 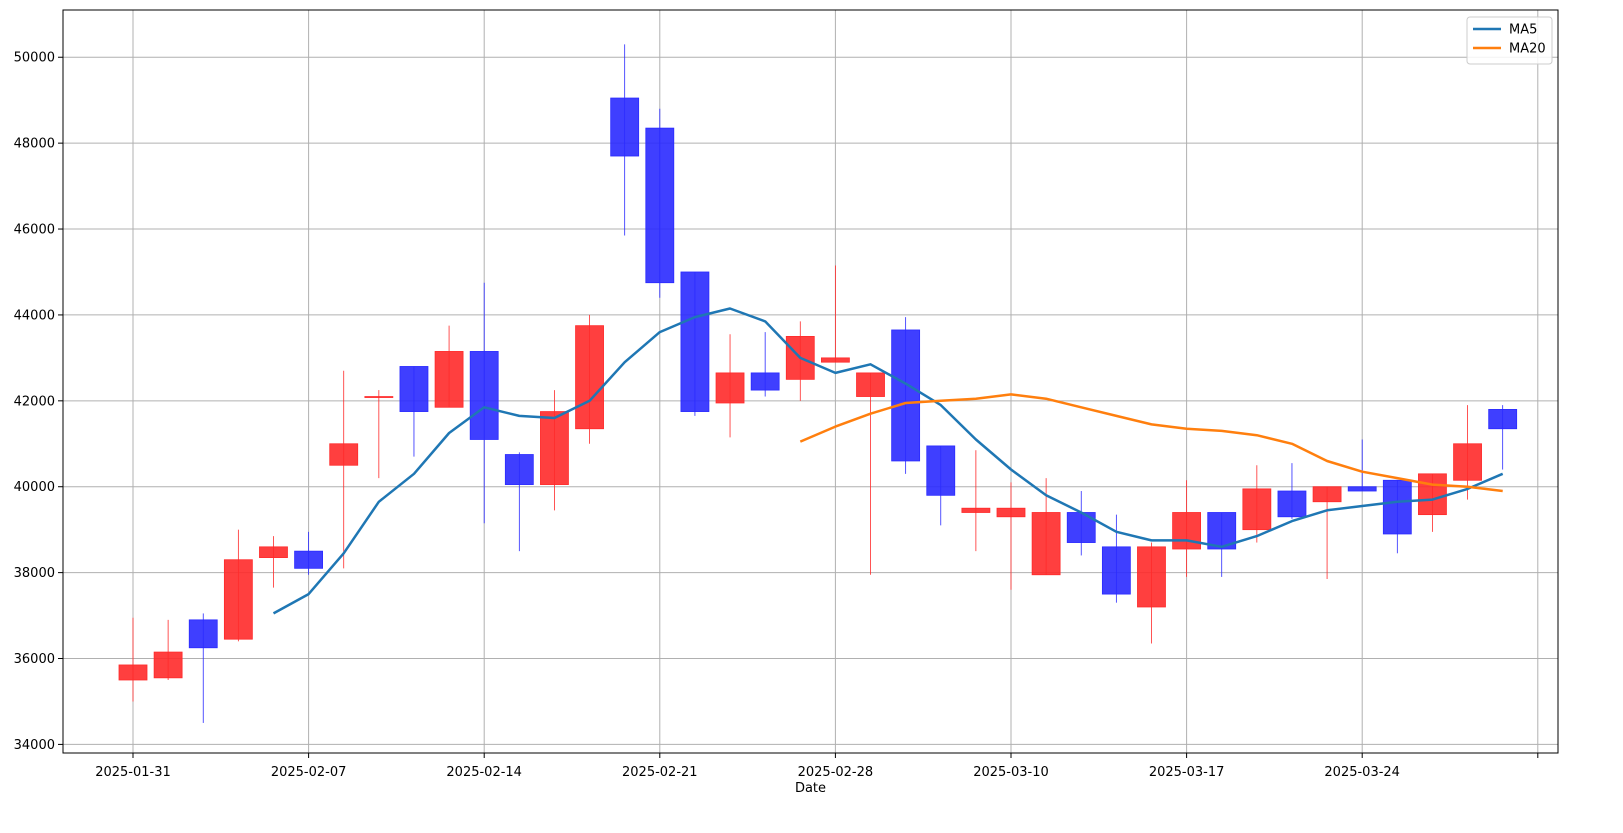 What do you see at coordinates (34, 745) in the screenshot?
I see `y-tick-label: 34000` at bounding box center [34, 745].